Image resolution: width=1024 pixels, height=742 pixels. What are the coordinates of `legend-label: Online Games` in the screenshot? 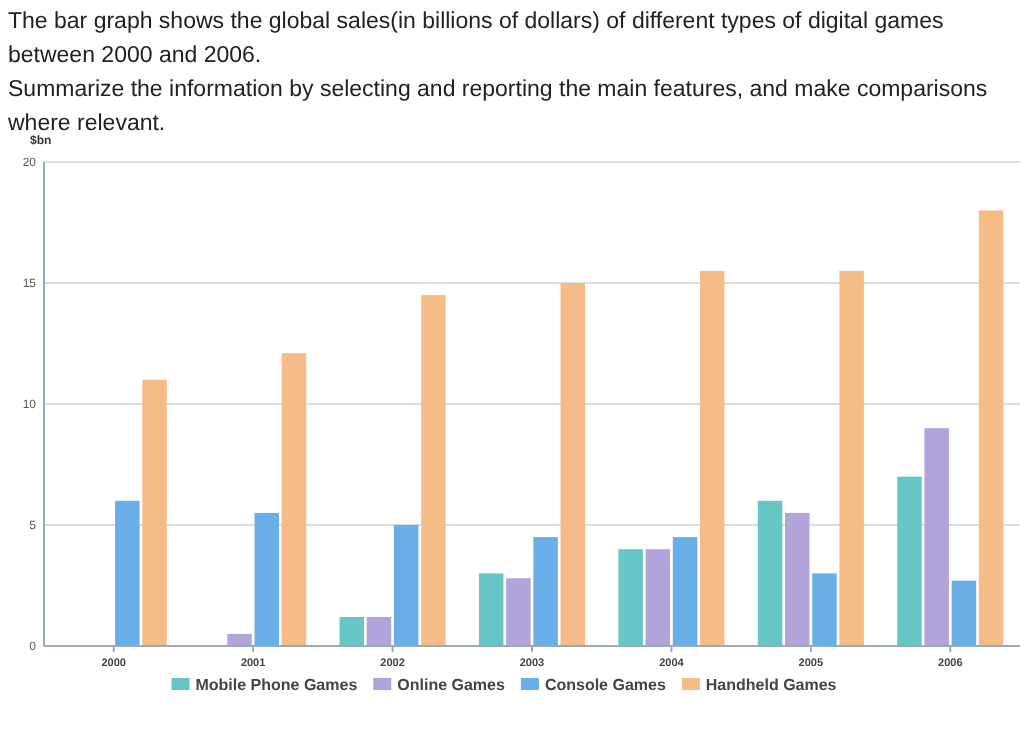 It's located at (451, 685).